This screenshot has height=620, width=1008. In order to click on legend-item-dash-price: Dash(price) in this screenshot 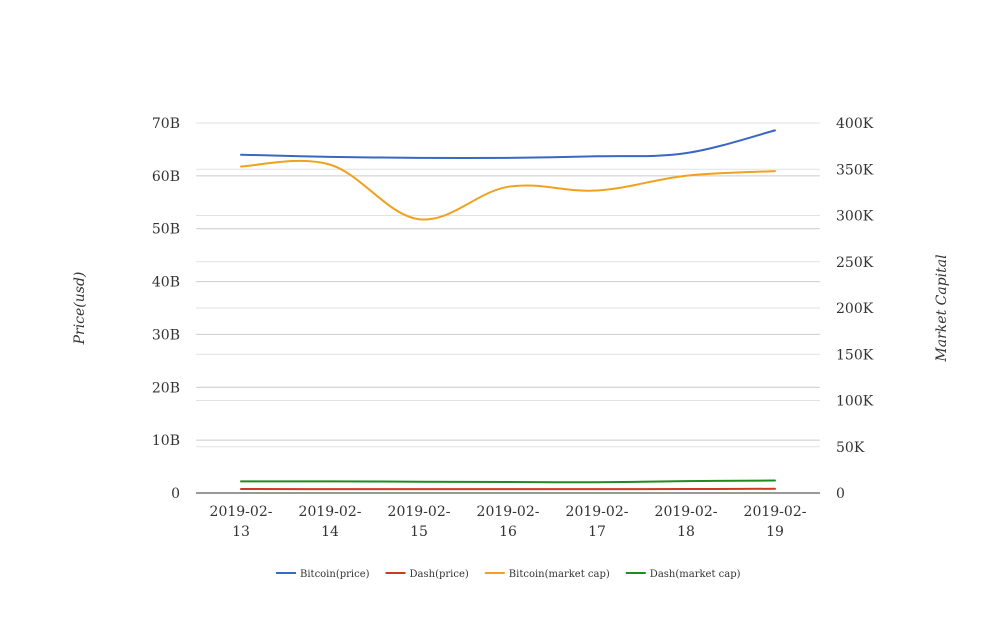, I will do `click(427, 574)`.